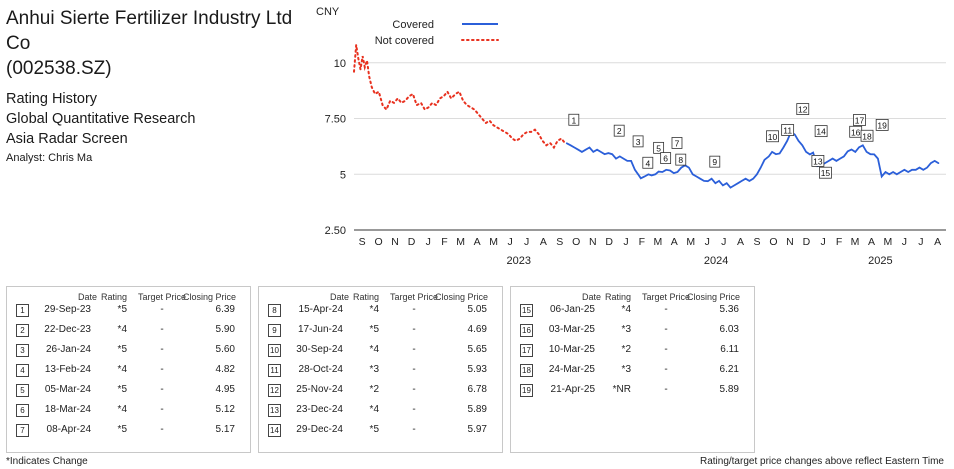  I want to click on row-date: 10-Mar-25, so click(571, 349).